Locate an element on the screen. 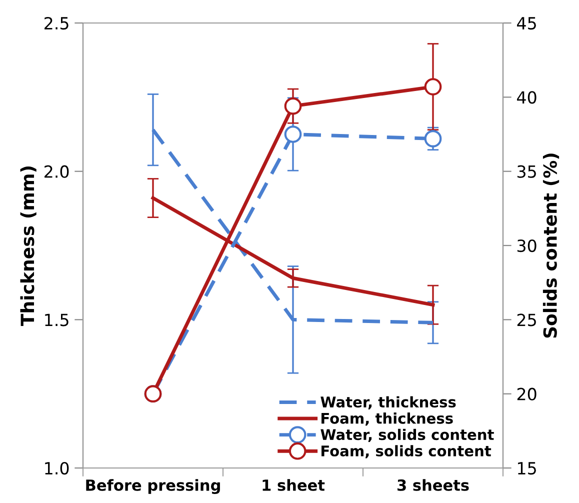 The image size is (579, 503). x-tick-label: 3 sheets is located at coordinates (433, 485).